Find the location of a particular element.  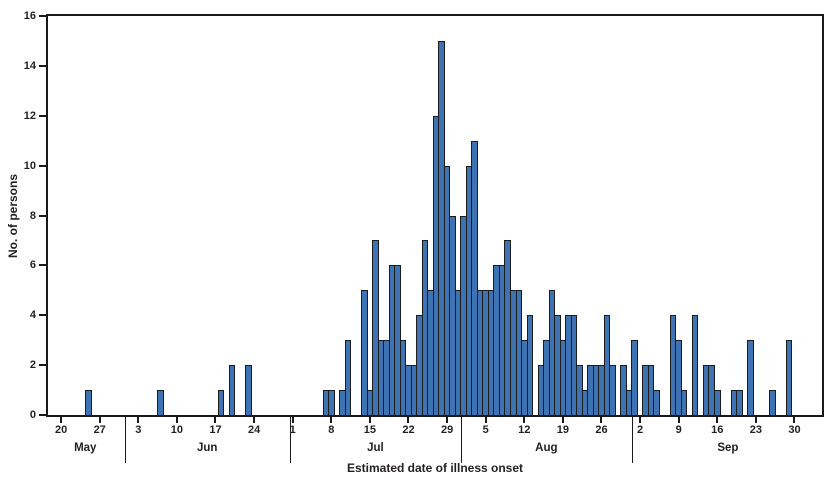

y-tick-label: 10 is located at coordinates (29, 165).